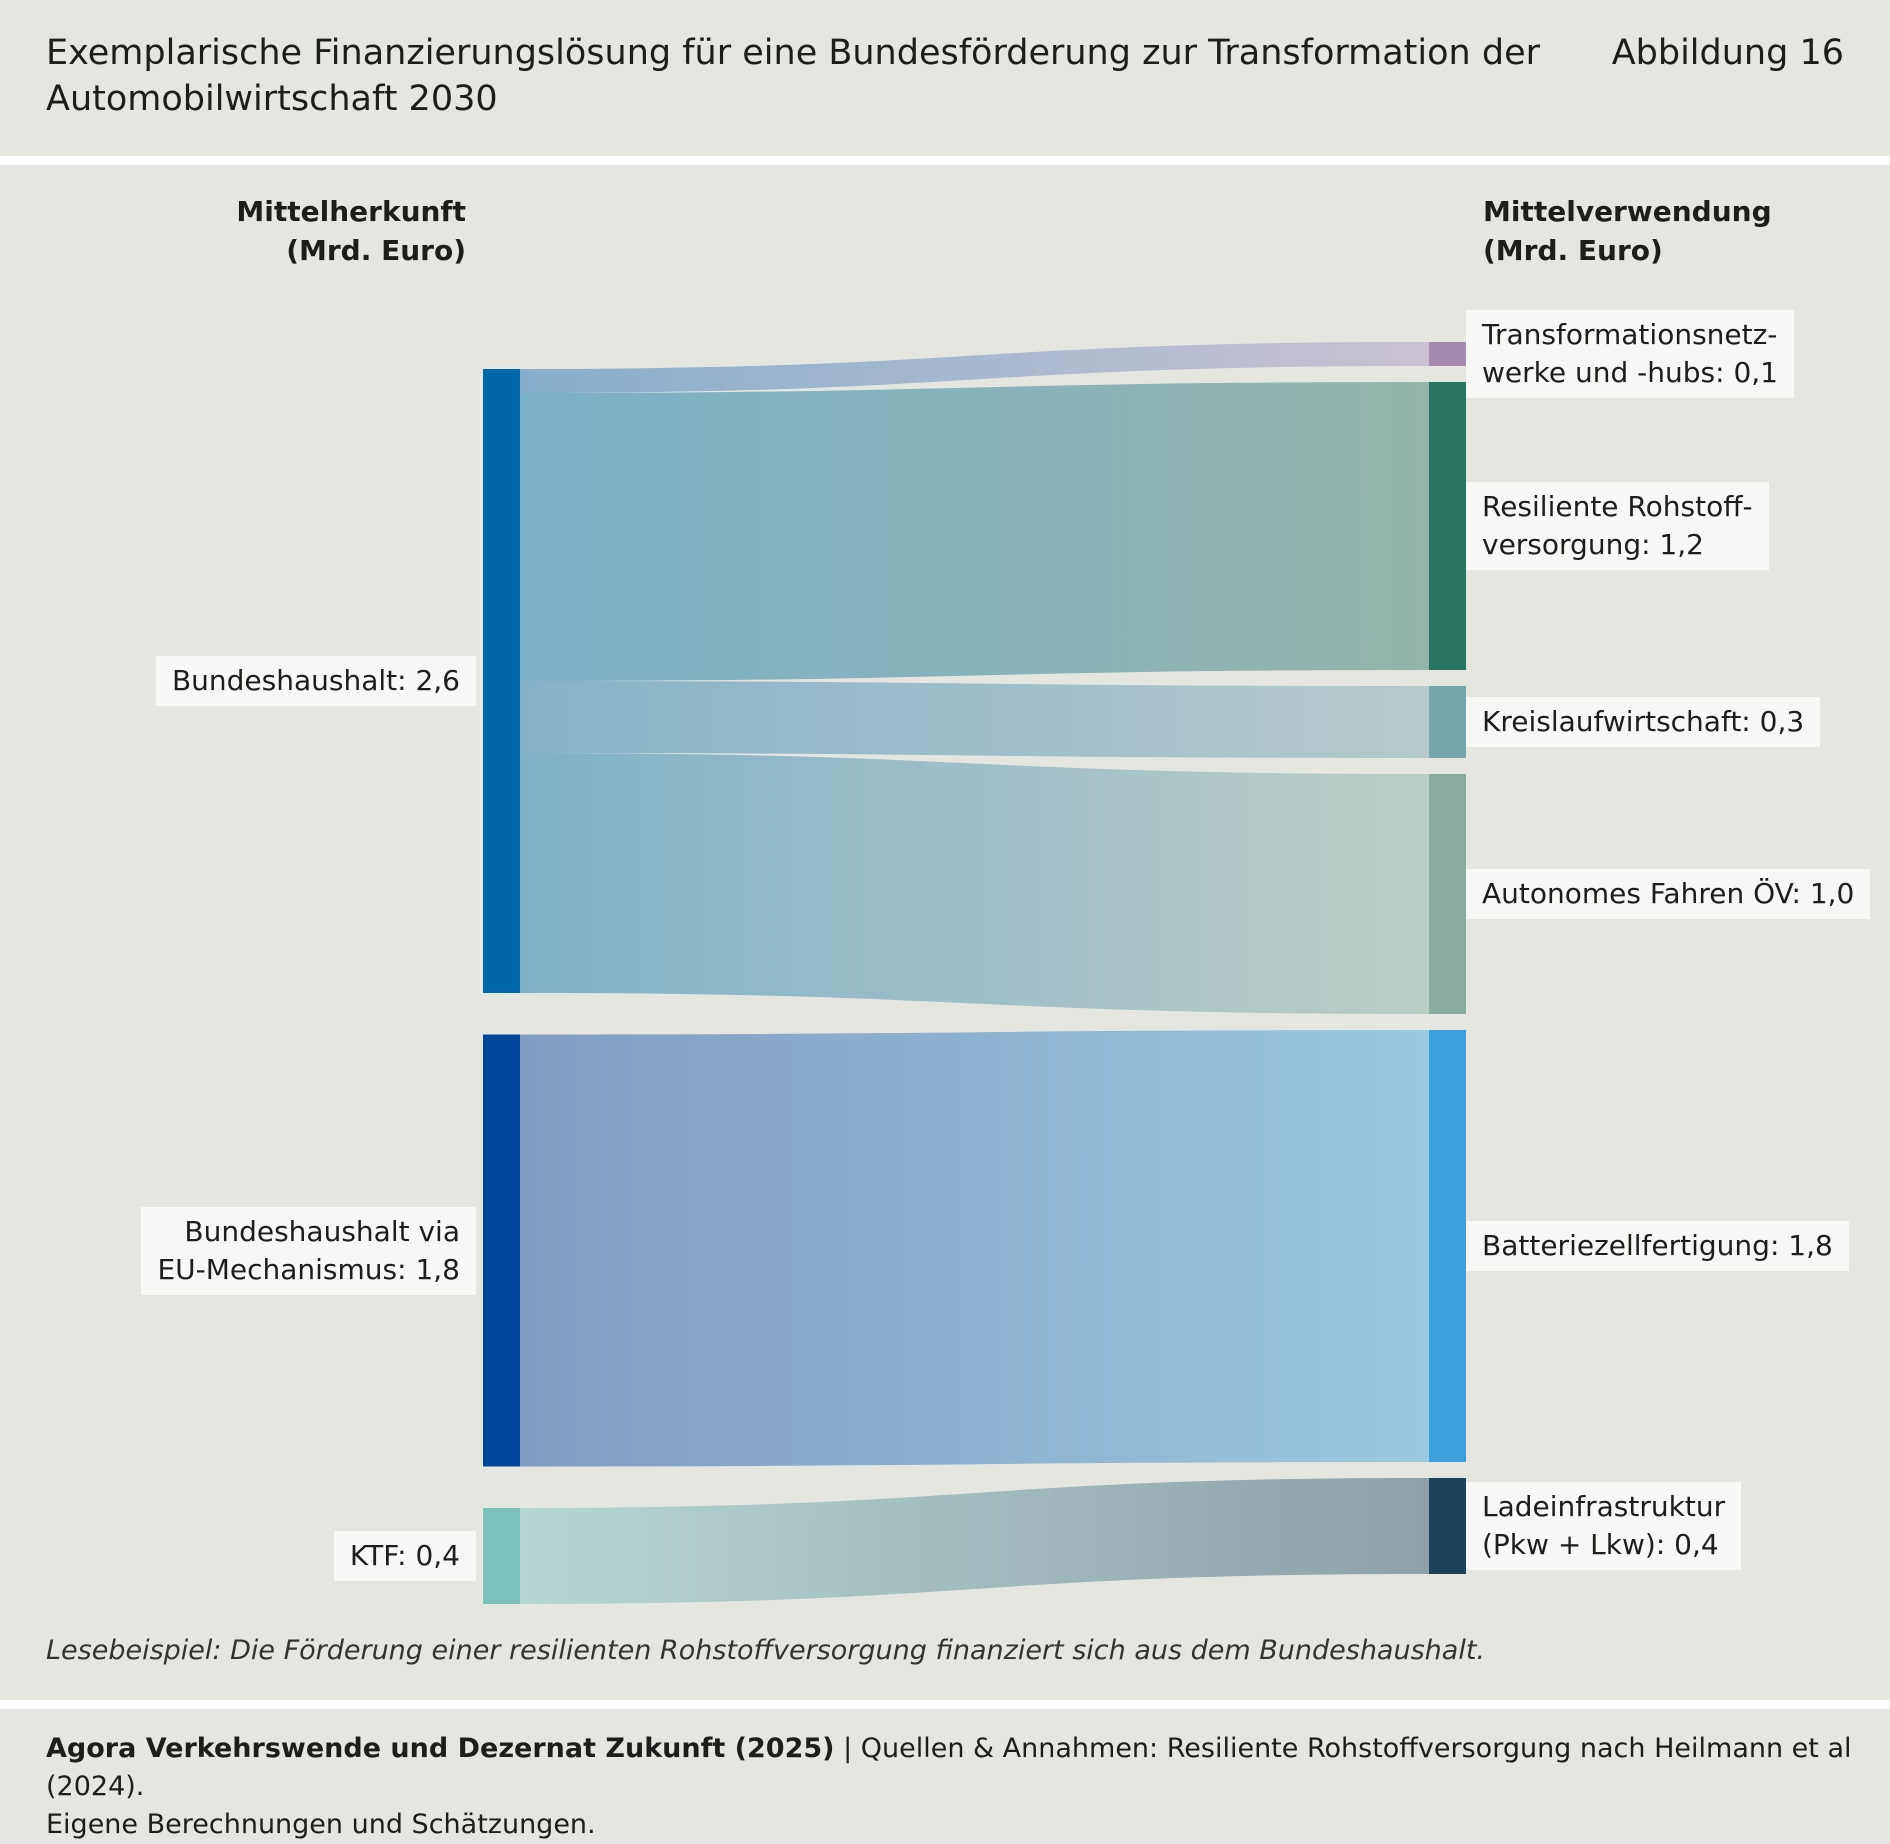  What do you see at coordinates (308, 1250) in the screenshot?
I see `source-label-eu: Bundeshaushalt via EU-Mechanismus: 1,8` at bounding box center [308, 1250].